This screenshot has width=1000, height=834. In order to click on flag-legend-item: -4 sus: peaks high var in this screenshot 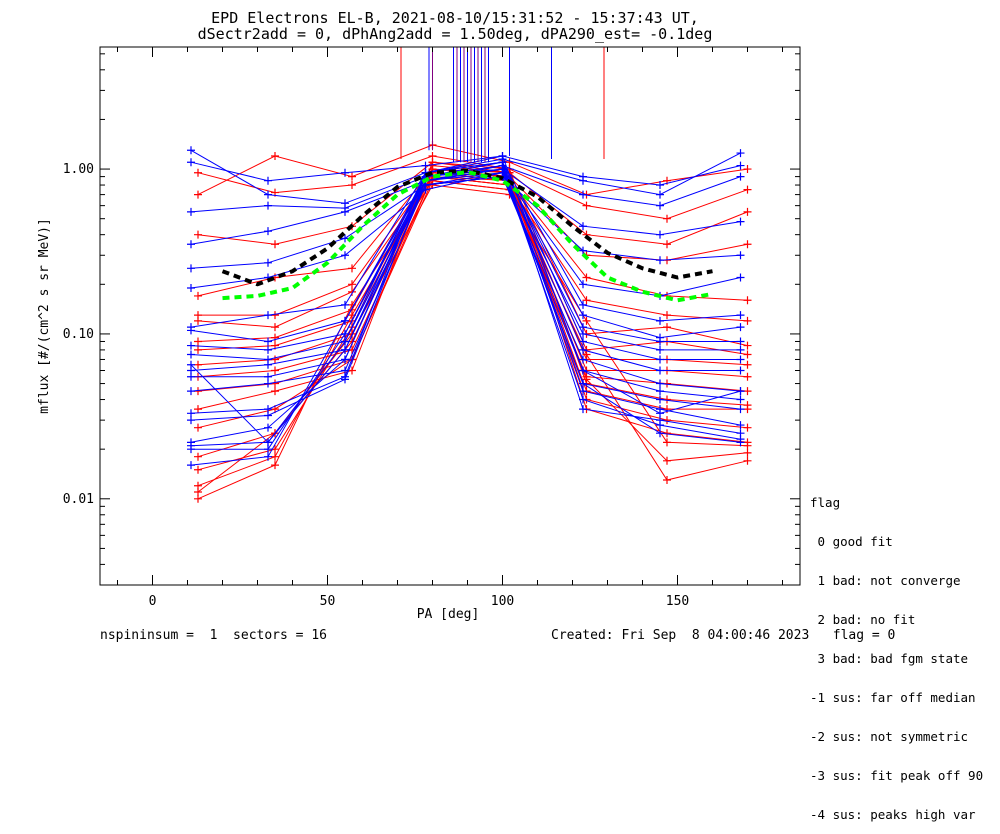, I will do `click(893, 814)`.